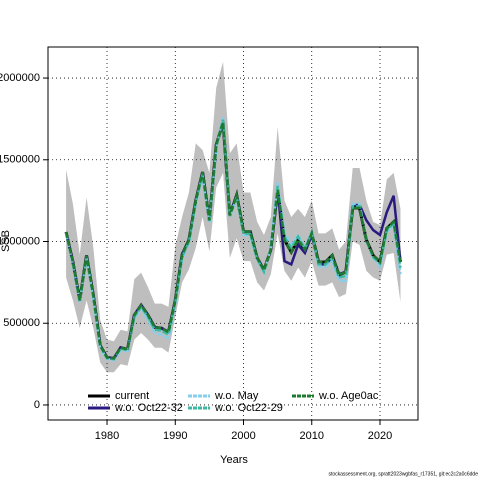  Describe the element at coordinates (248, 408) in the screenshot. I see `legend-label: w.o. Oct22-29` at that location.